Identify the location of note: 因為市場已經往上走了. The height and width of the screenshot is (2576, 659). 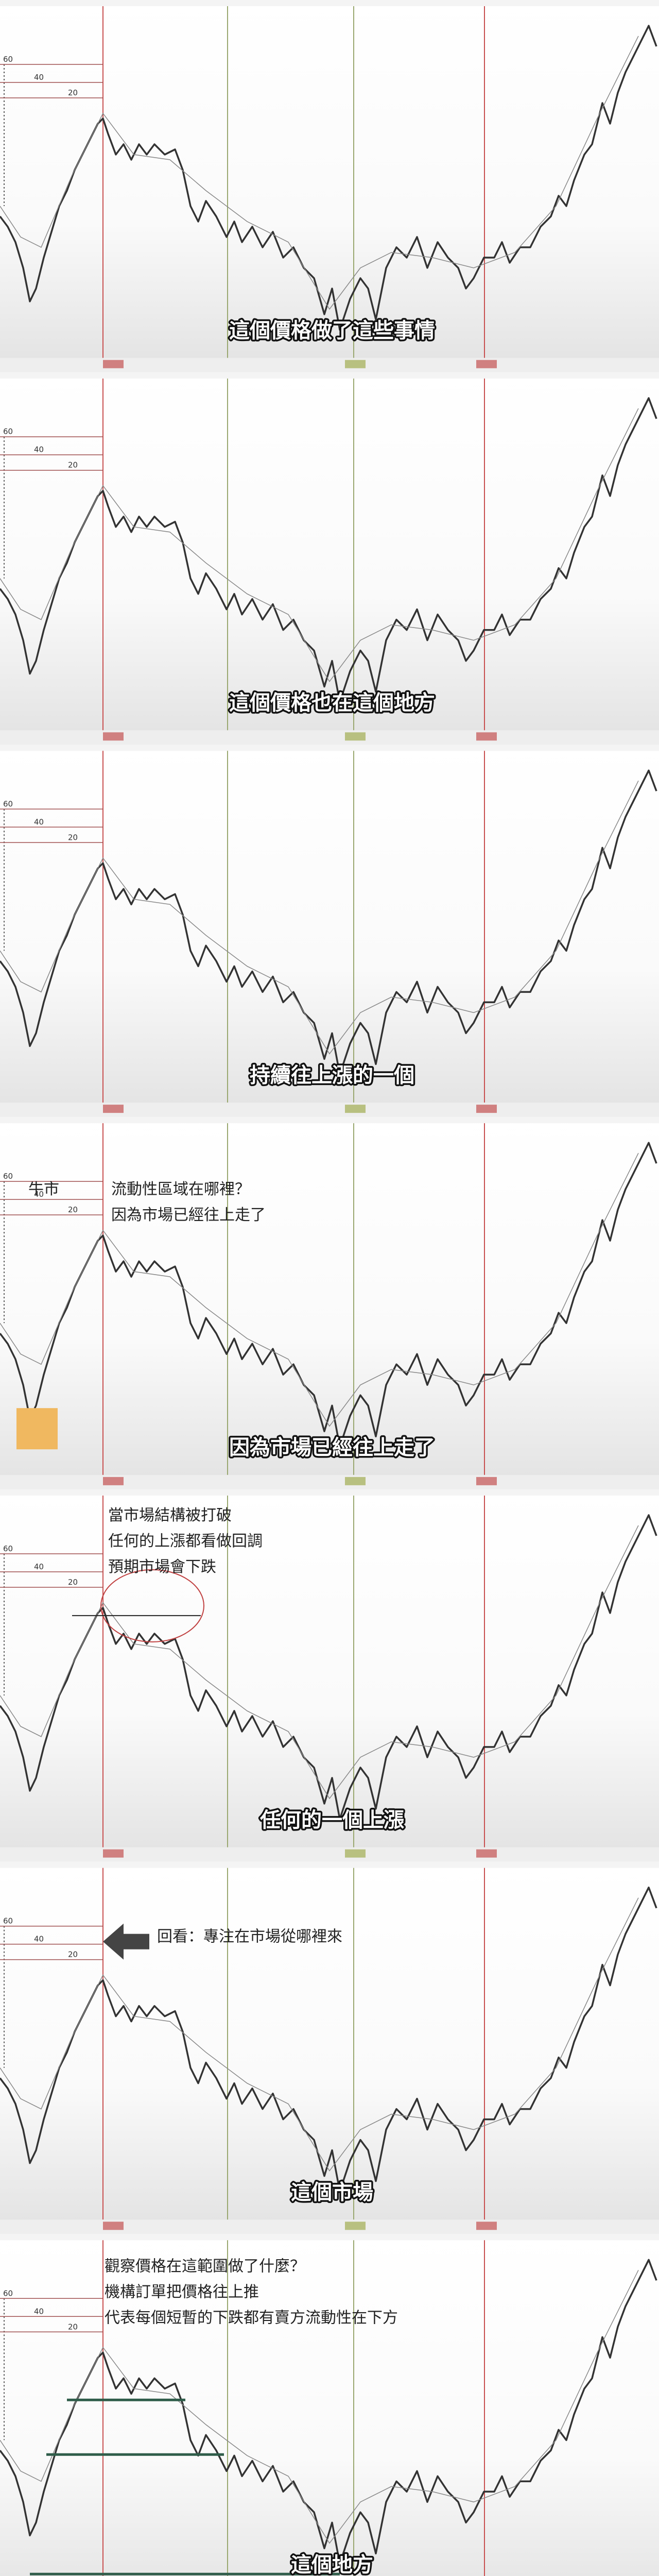
(189, 1215).